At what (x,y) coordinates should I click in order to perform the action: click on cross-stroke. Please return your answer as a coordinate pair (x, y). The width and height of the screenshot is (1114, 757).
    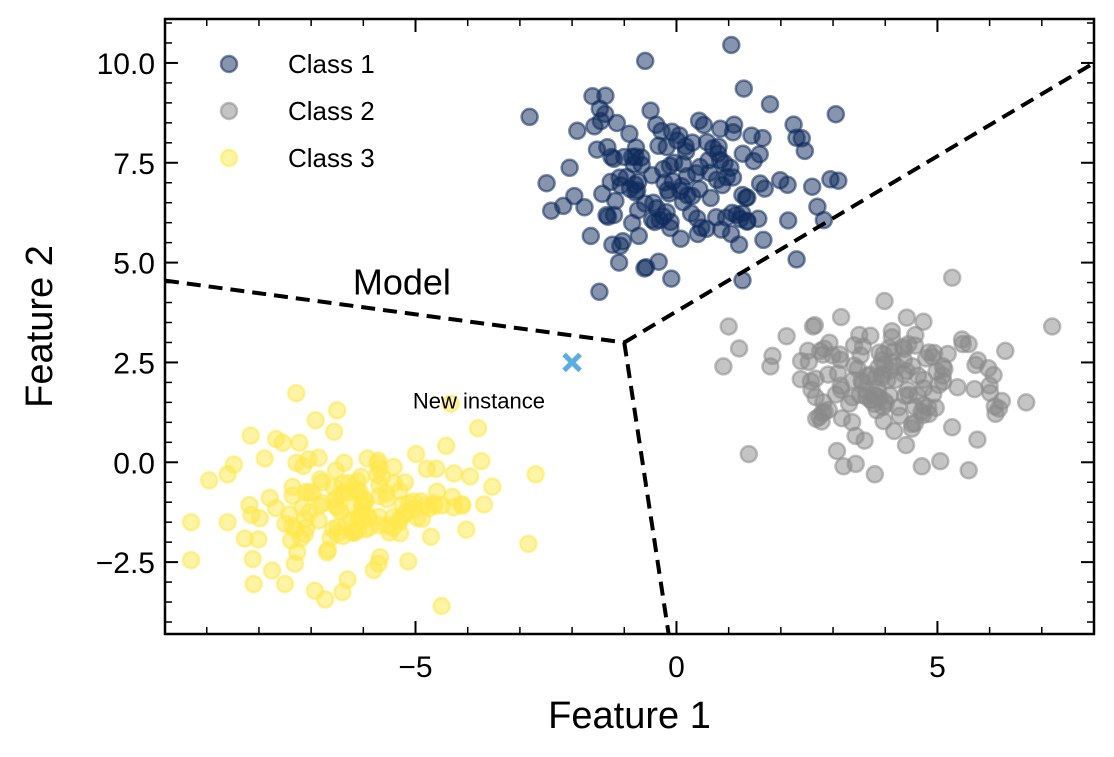
    Looking at the image, I should click on (572, 362).